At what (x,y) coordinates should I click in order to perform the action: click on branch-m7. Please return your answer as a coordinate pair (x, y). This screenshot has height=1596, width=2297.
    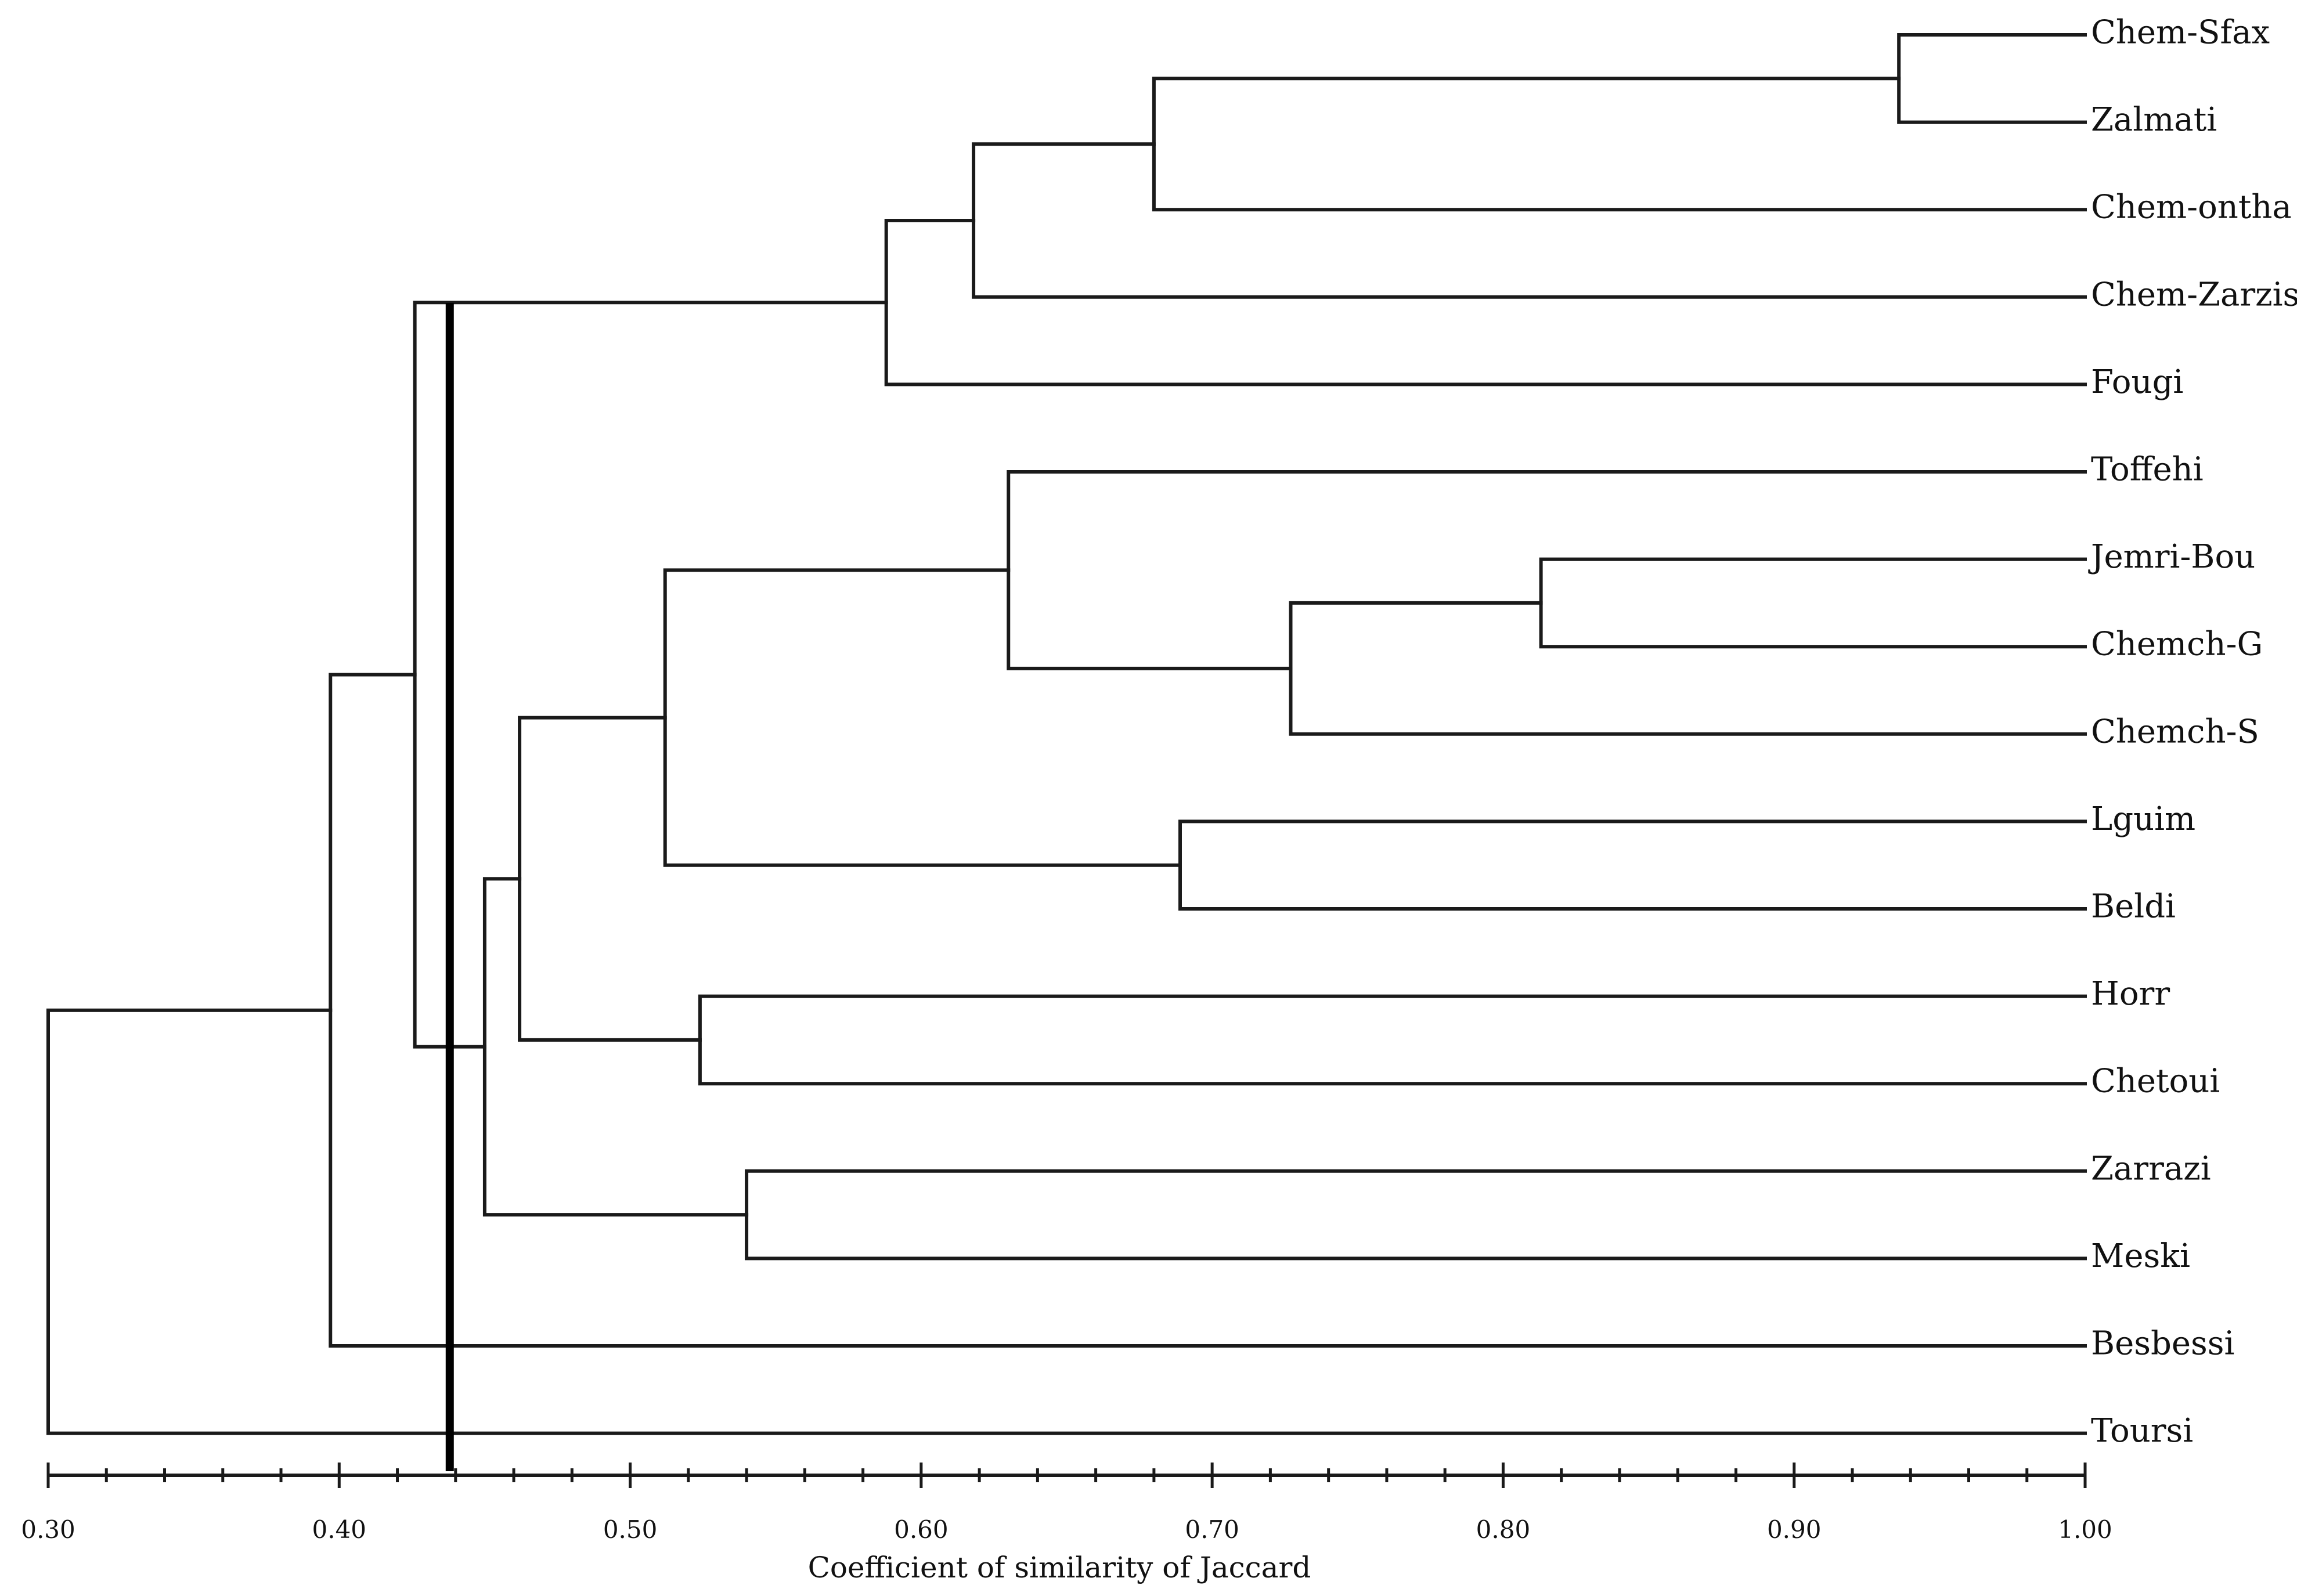
    Looking at the image, I should click on (1547, 570).